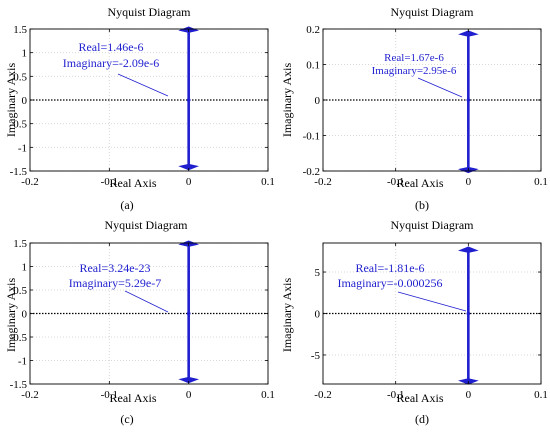 This screenshot has width=550, height=434. I want to click on datatip-imaginary-value: Imaginary=5.29e-7, so click(115, 283).